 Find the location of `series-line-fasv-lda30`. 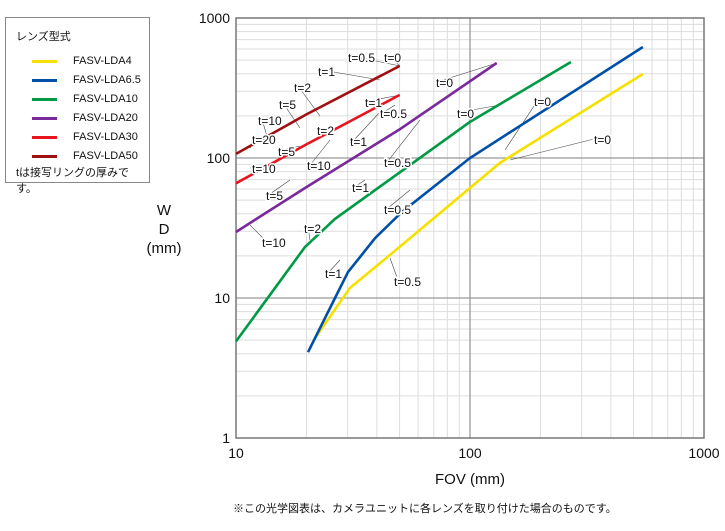

series-line-fasv-lda30 is located at coordinates (318, 139).